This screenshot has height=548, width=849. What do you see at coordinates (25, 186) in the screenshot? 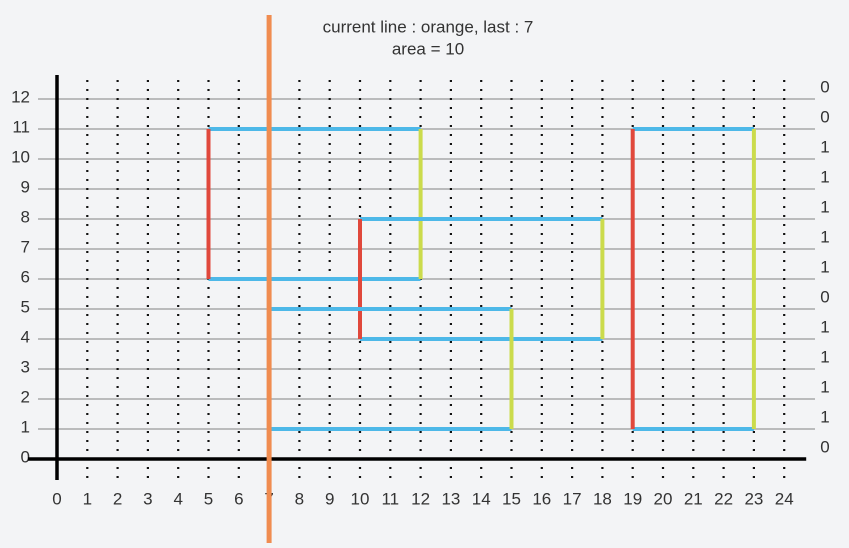
I see `y-tick-label: 9` at bounding box center [25, 186].